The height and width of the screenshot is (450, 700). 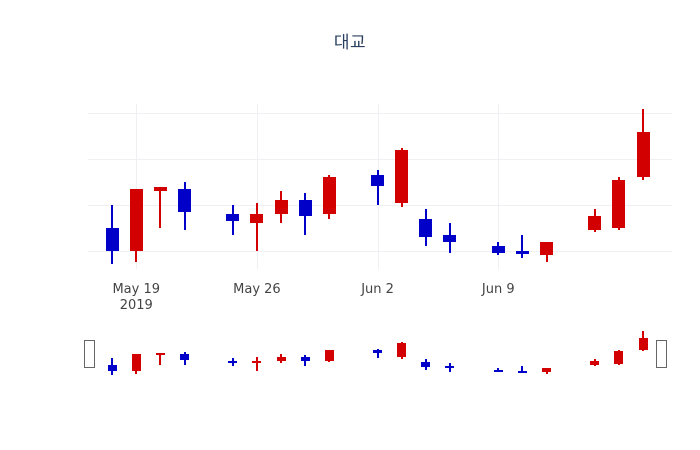 I want to click on x-tick-label: Jun 9, so click(x=498, y=289).